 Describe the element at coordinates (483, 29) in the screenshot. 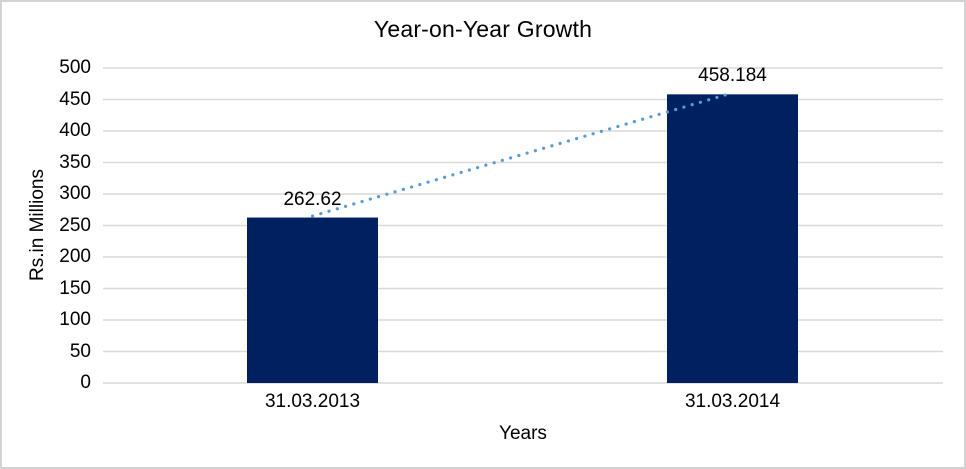

I see `chart-title: Year-on-Year Growth` at that location.